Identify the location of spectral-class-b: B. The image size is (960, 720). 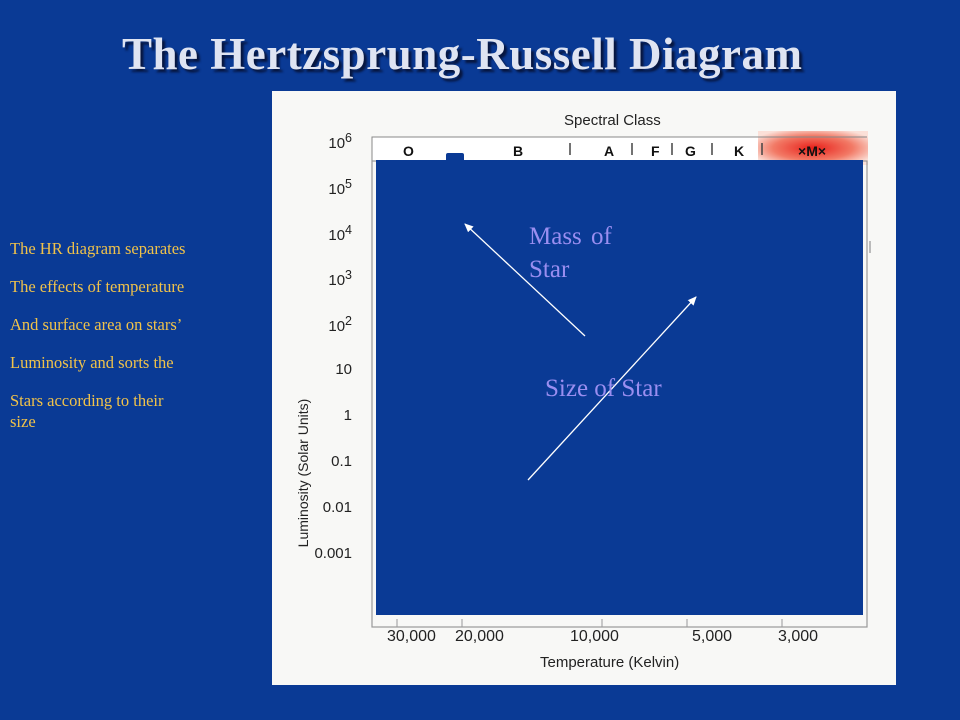
(518, 151).